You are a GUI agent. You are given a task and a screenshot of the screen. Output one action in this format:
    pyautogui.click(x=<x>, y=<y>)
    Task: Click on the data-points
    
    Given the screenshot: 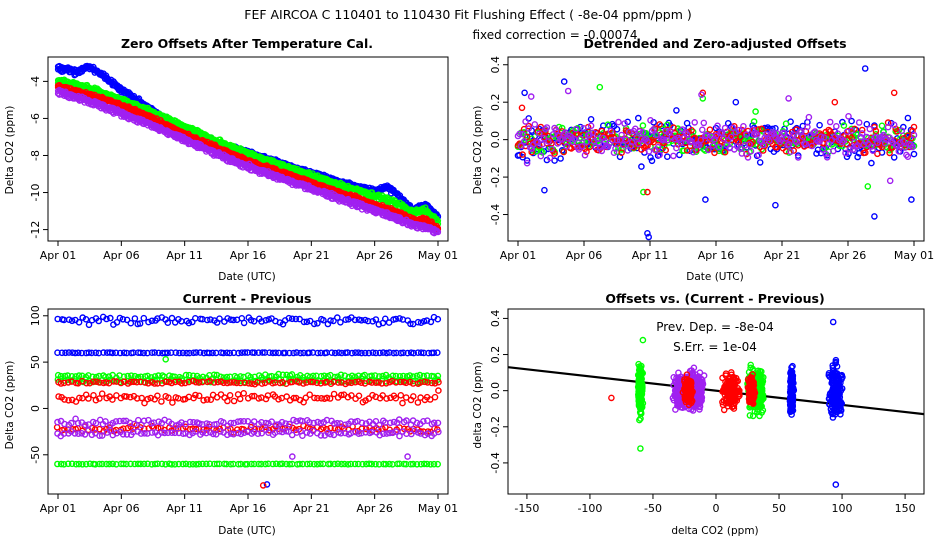 What is the action you would take?
    pyautogui.click(x=247, y=401)
    